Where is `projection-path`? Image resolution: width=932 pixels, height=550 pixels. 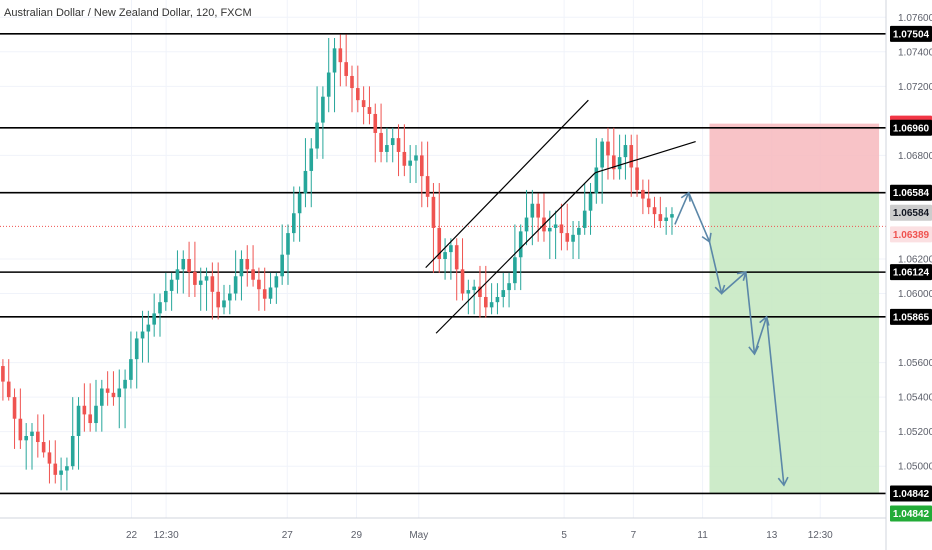
projection-path is located at coordinates (731, 339).